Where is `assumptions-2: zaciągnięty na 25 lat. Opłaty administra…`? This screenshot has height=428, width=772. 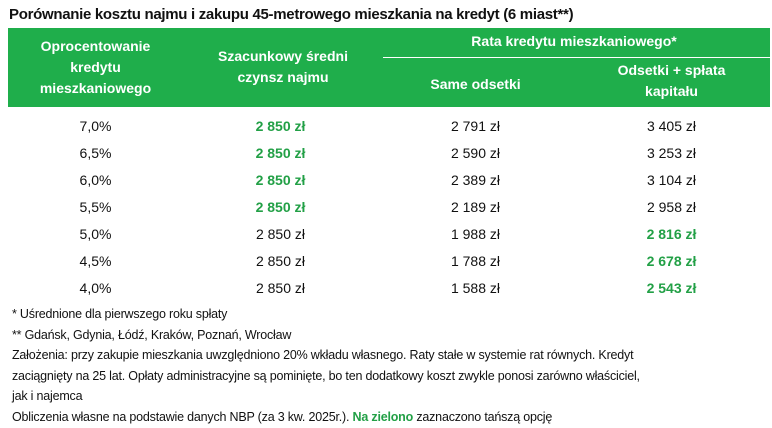 assumptions-2: zaciągnięty na 25 lat. Opłaty administra… is located at coordinates (326, 375).